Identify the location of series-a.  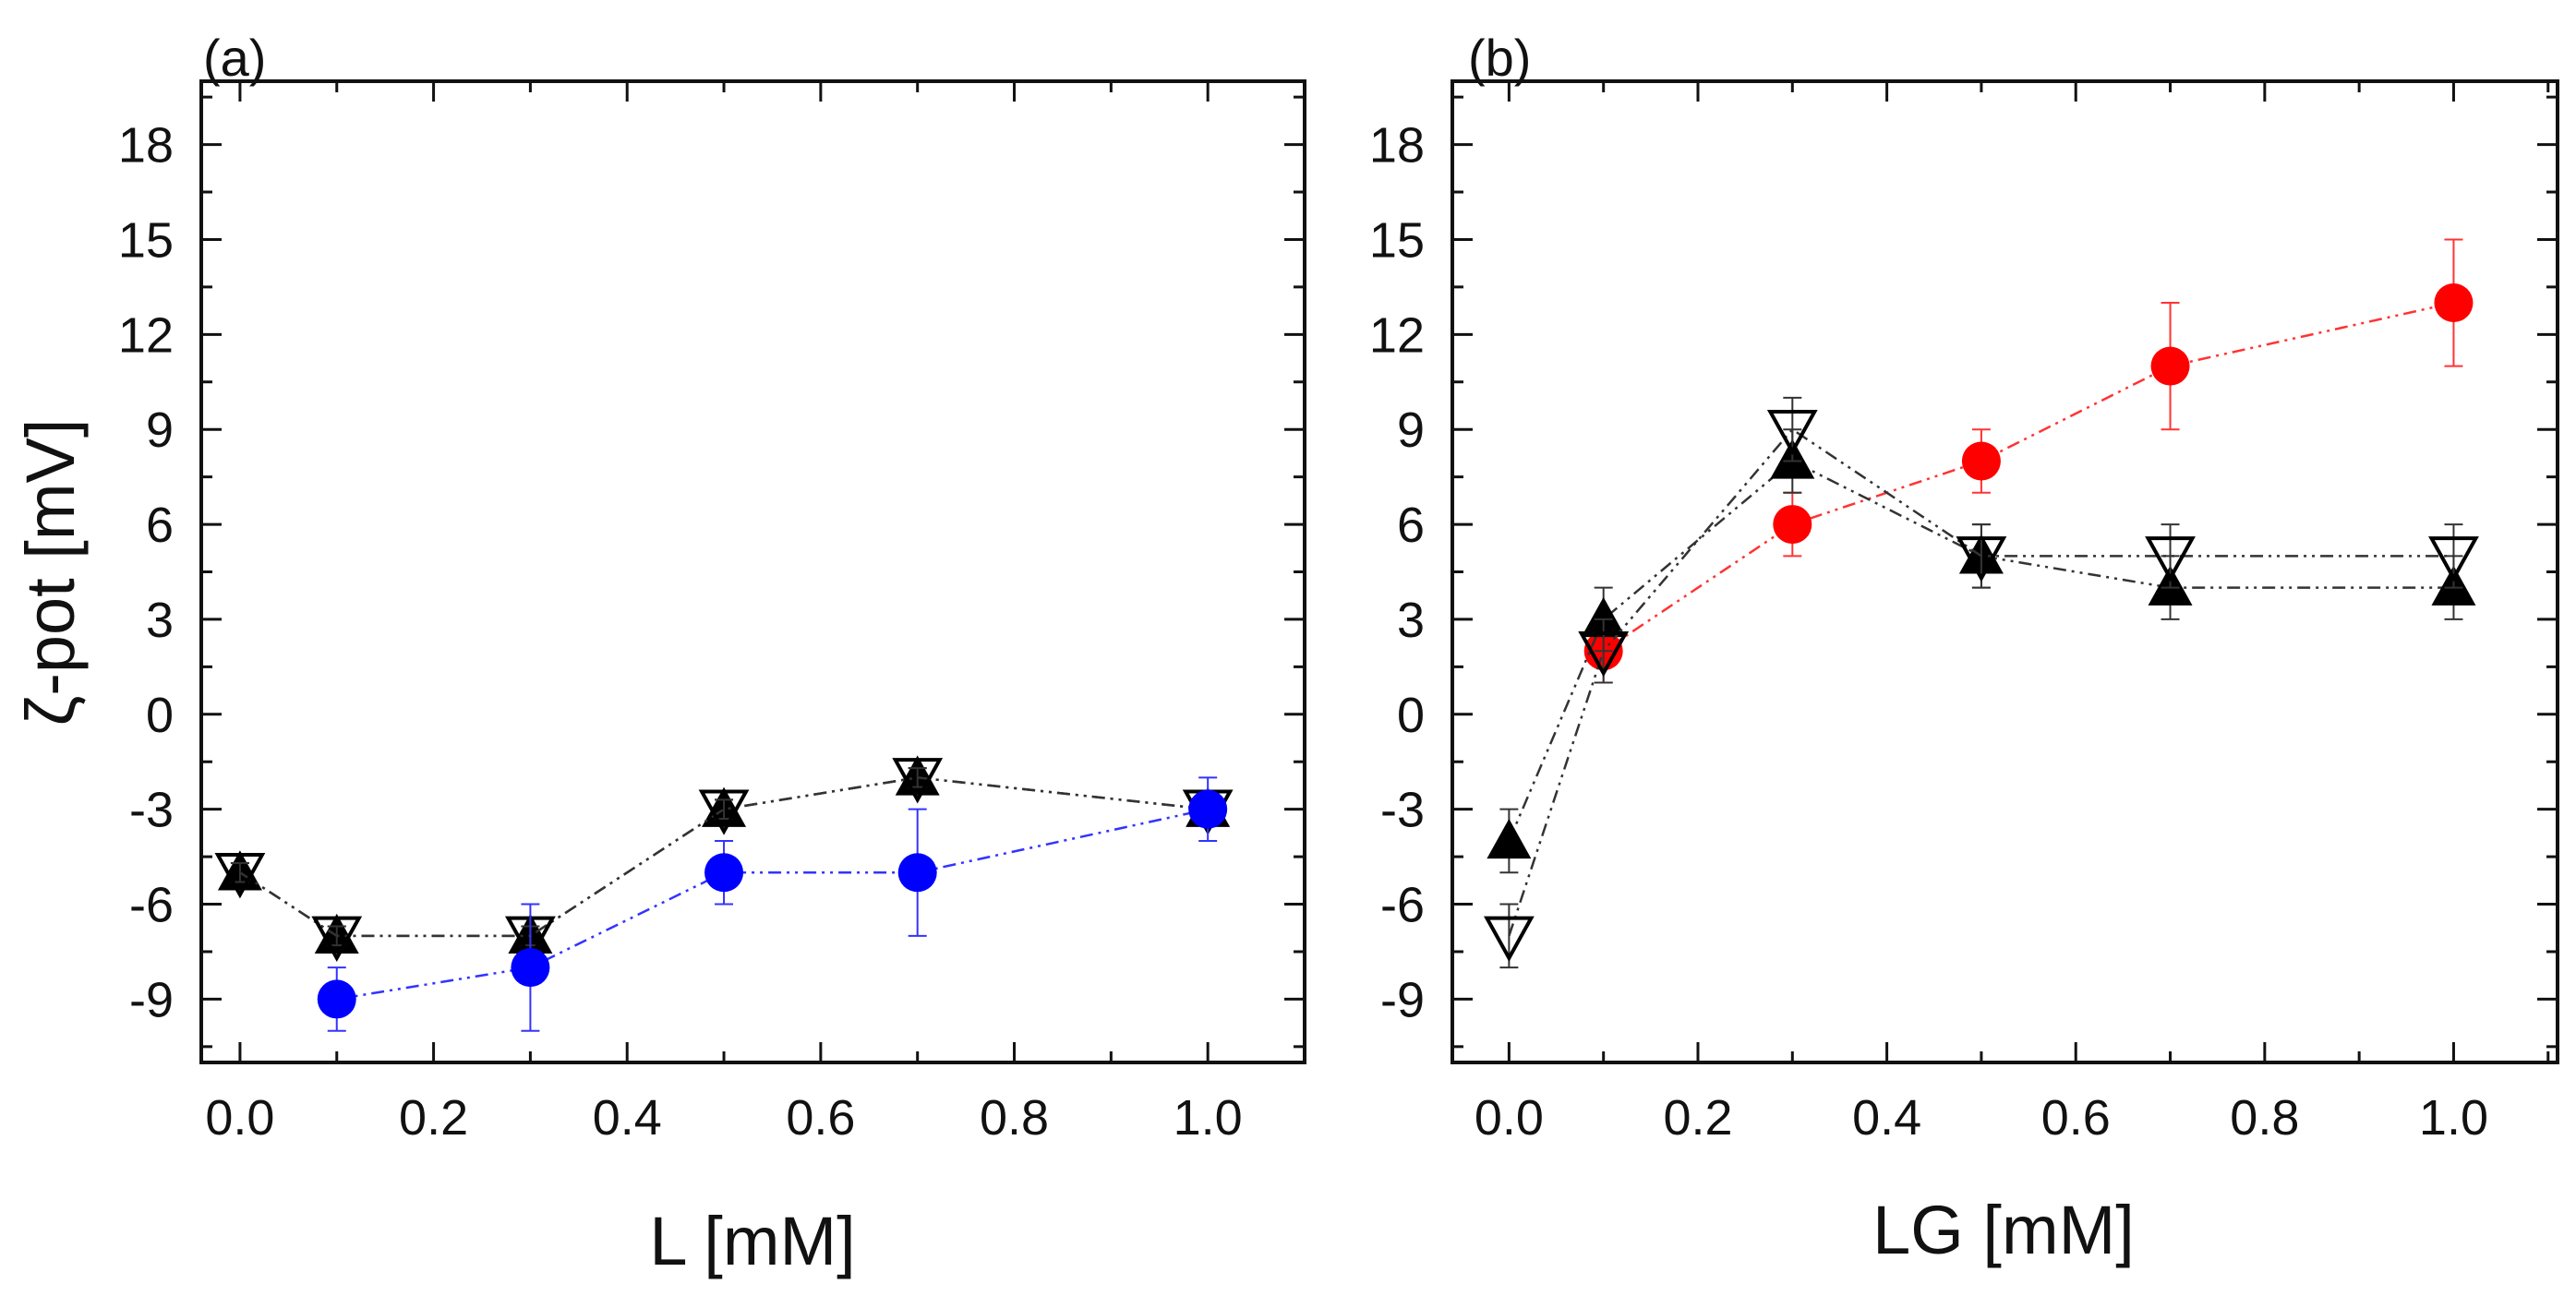
(724, 893).